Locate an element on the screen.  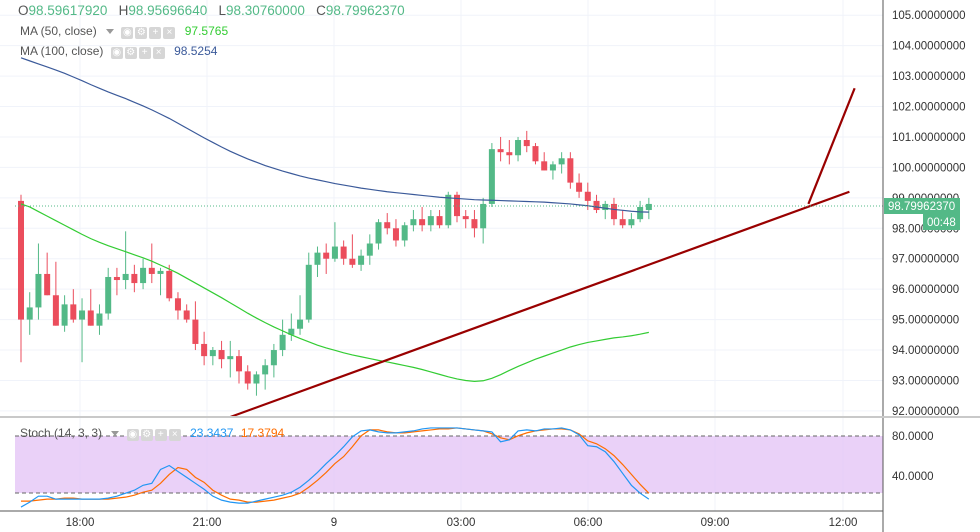
price-tick-label: 100.00000000 is located at coordinates (929, 168).